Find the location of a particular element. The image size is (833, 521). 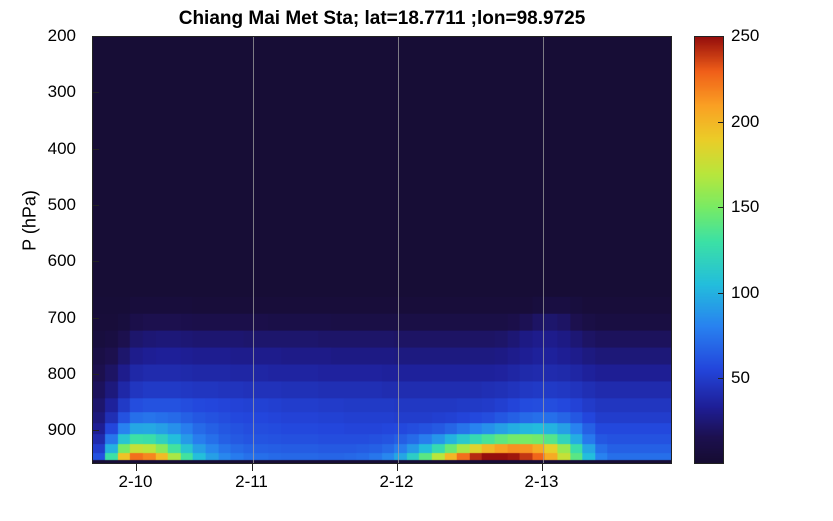

colorbar-tick-label: 150 is located at coordinates (745, 207).